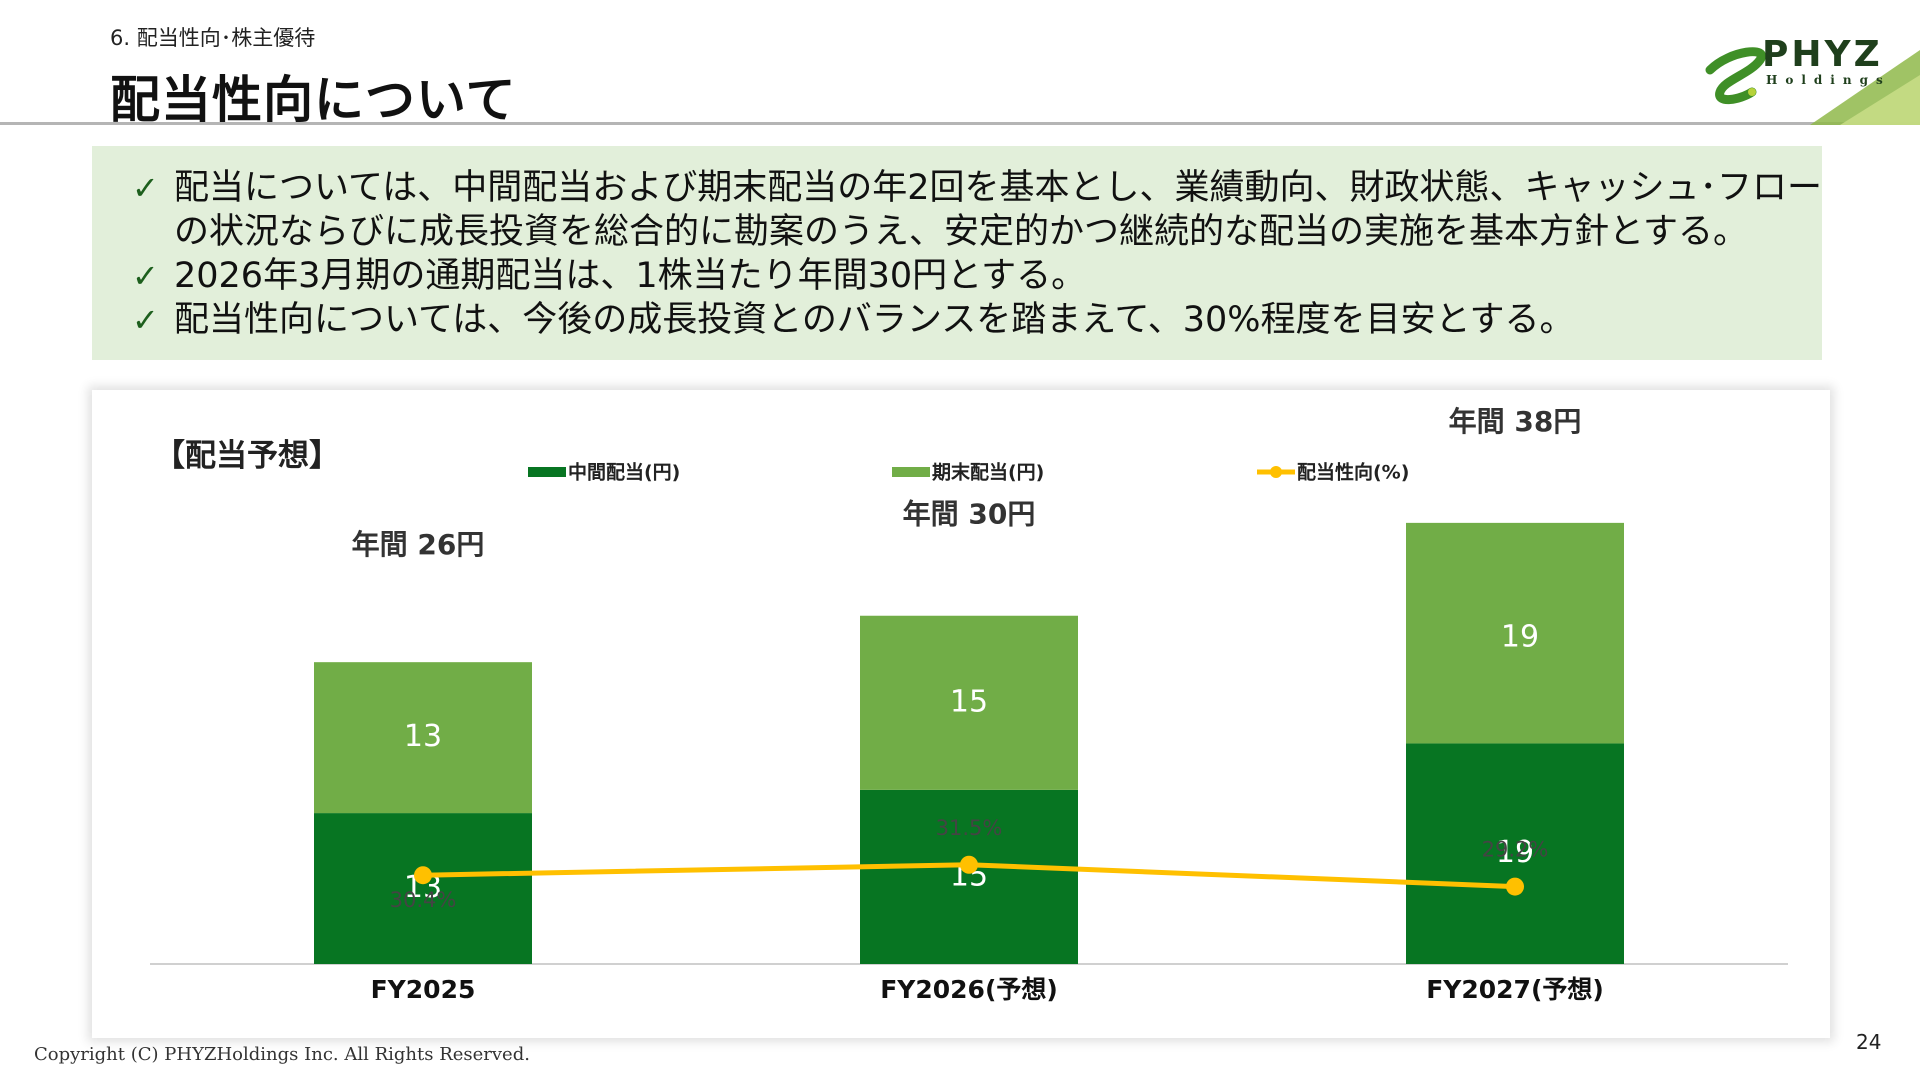 This screenshot has width=1920, height=1080. Describe the element at coordinates (1515, 989) in the screenshot. I see `x-tick-label: FY2027(予想)` at that location.